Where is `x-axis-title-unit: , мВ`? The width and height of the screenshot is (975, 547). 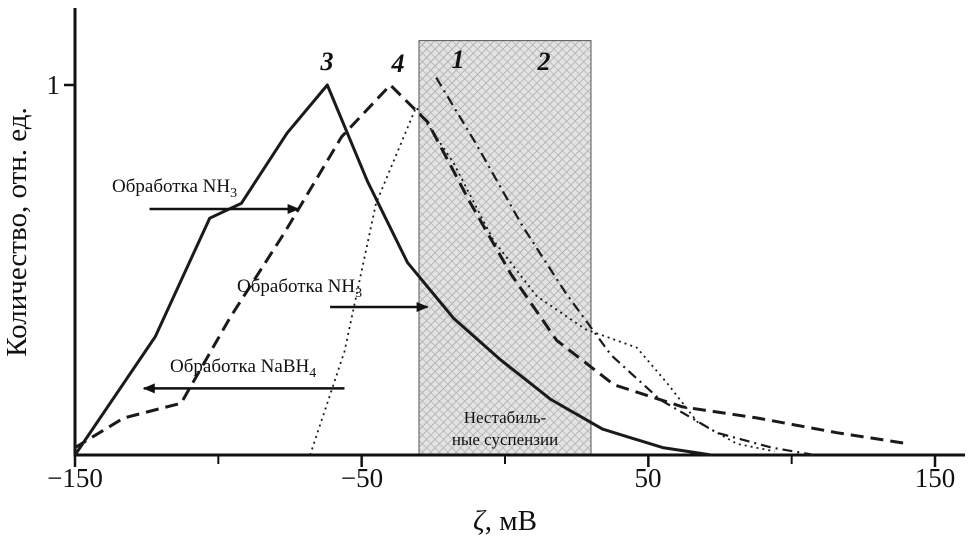
x-axis-title-unit: , мВ is located at coordinates (511, 521).